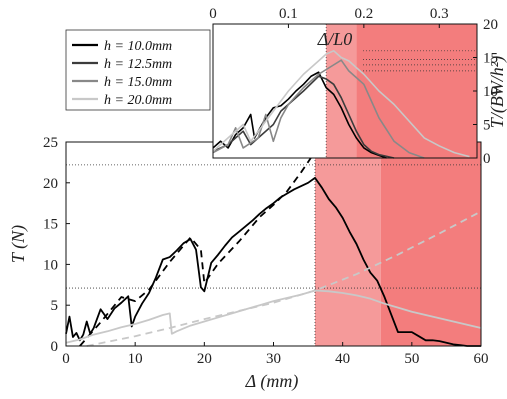 Image resolution: width=507 pixels, height=399 pixels. Describe the element at coordinates (50, 143) in the screenshot. I see `main-y-tick-label: 25` at that location.